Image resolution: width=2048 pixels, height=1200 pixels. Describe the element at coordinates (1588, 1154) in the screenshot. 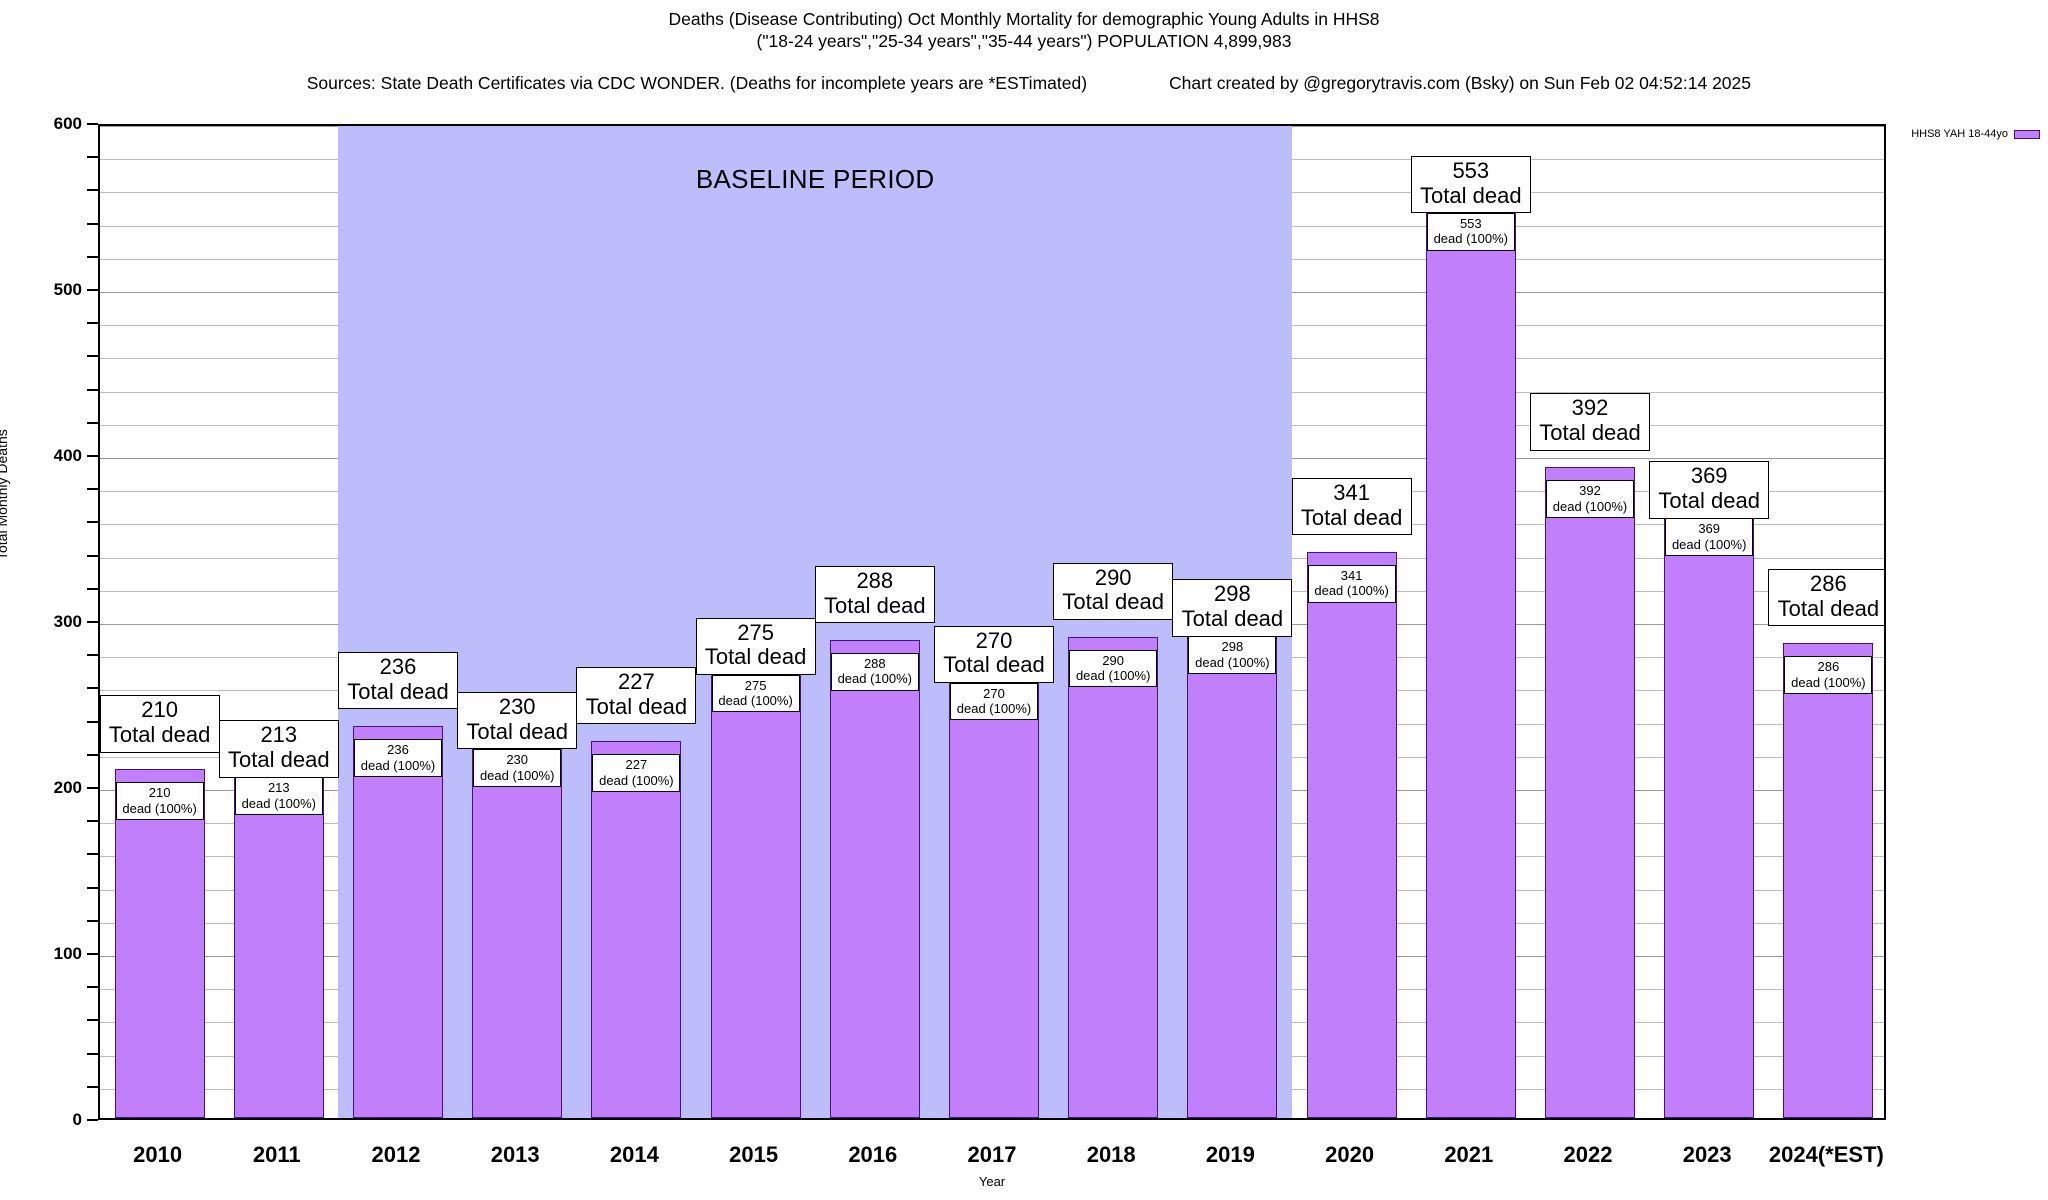

I see `x-axis-tick-label: 2022` at that location.